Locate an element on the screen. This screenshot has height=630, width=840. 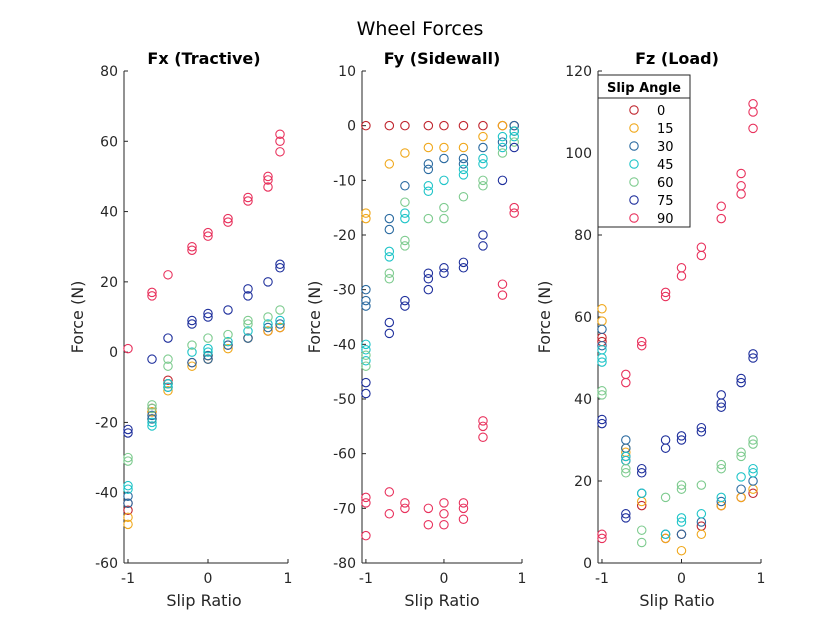
legend-box is located at coordinates (644, 151).